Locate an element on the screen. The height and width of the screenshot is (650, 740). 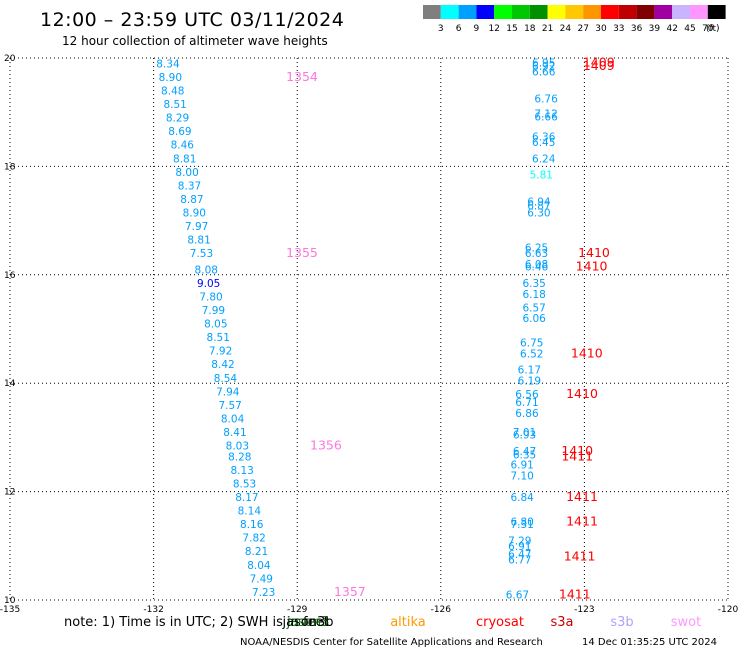
colorbar-tick-label: 36 is located at coordinates (637, 29).